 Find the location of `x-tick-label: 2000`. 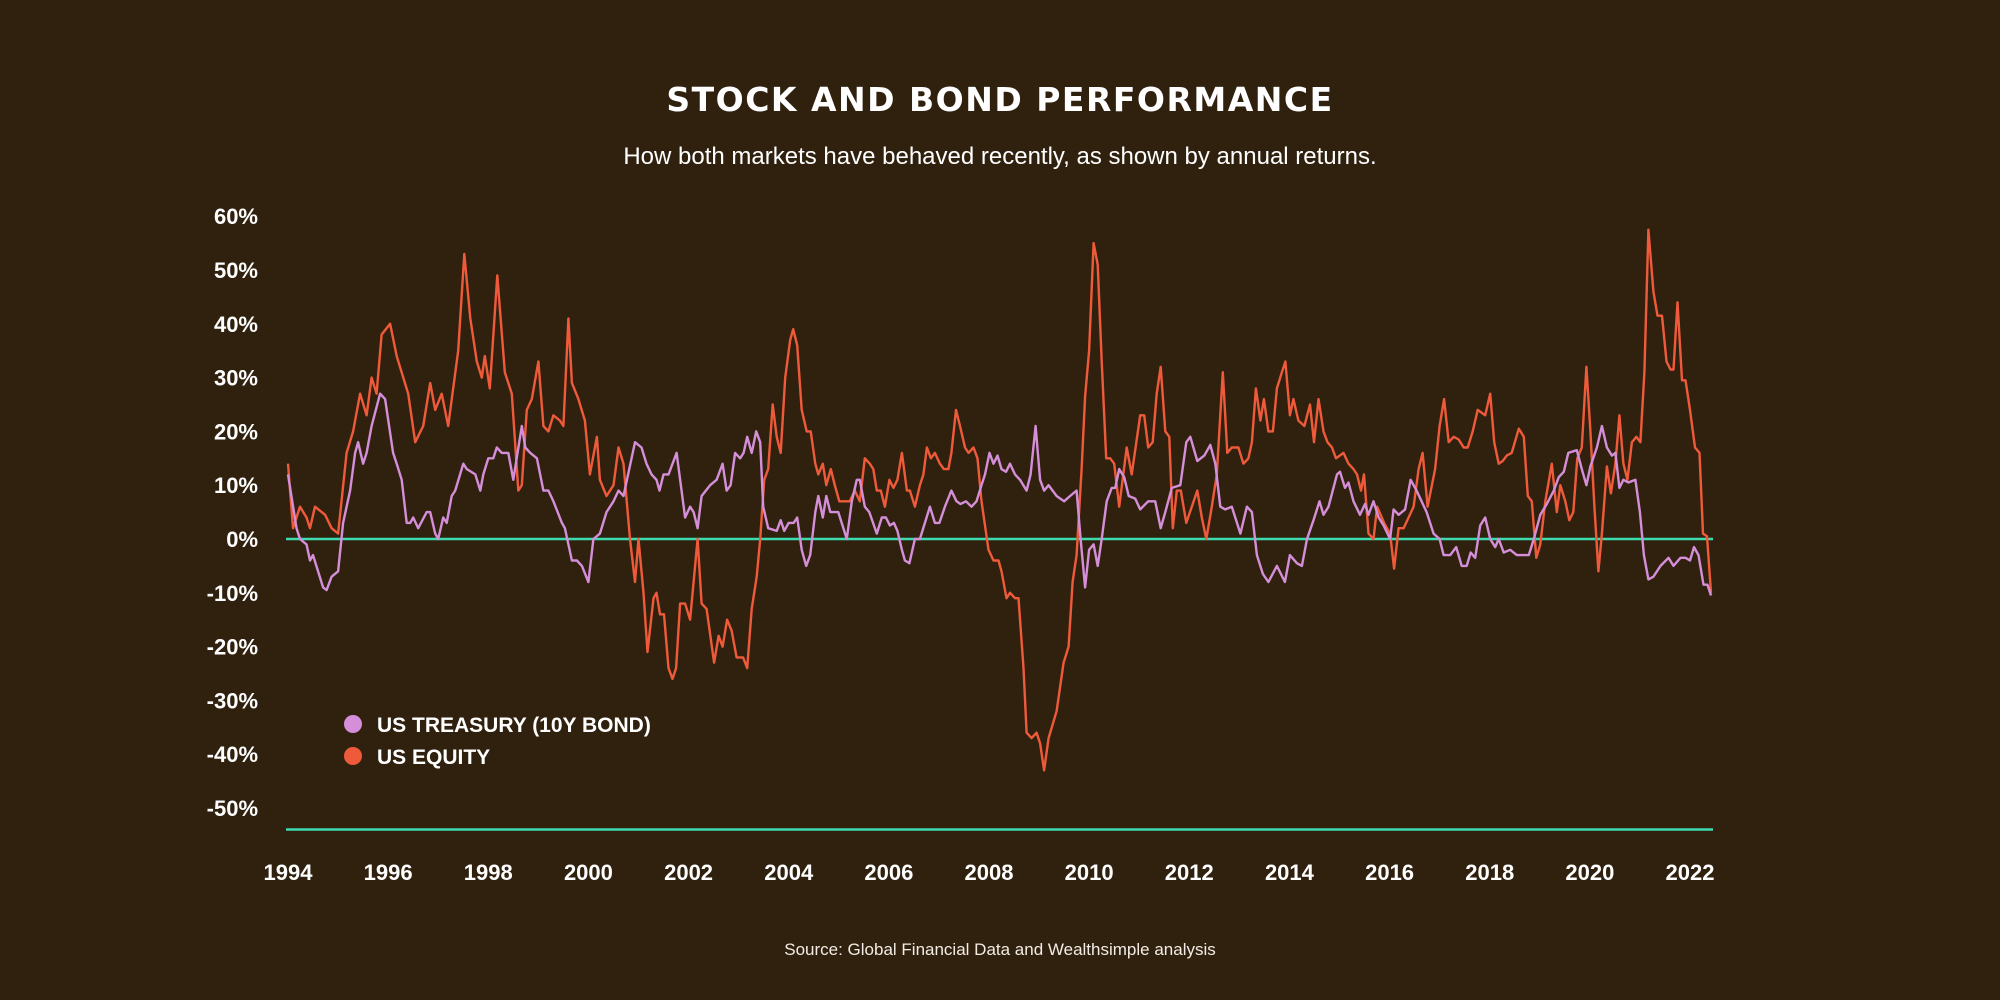

x-tick-label: 2000 is located at coordinates (588, 872).